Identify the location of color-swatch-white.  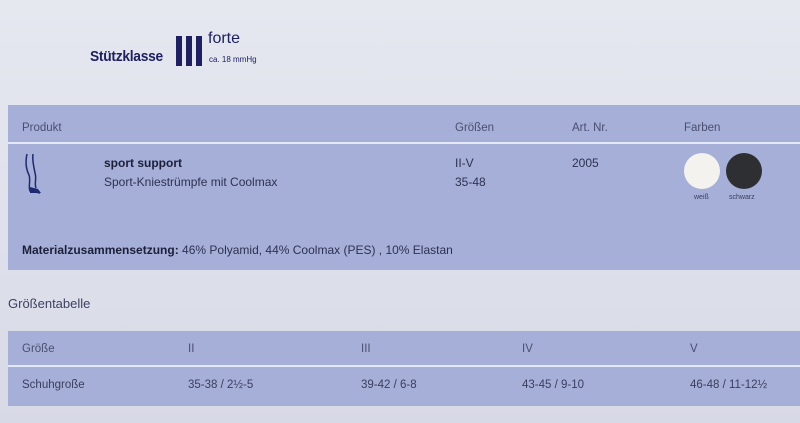
(702, 171).